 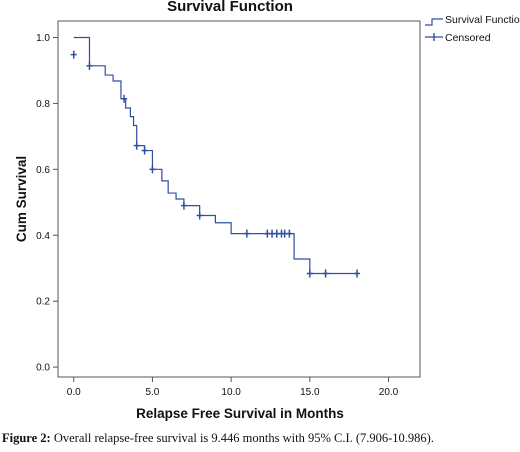 I want to click on y-tick-label: 0.8, so click(x=43, y=104).